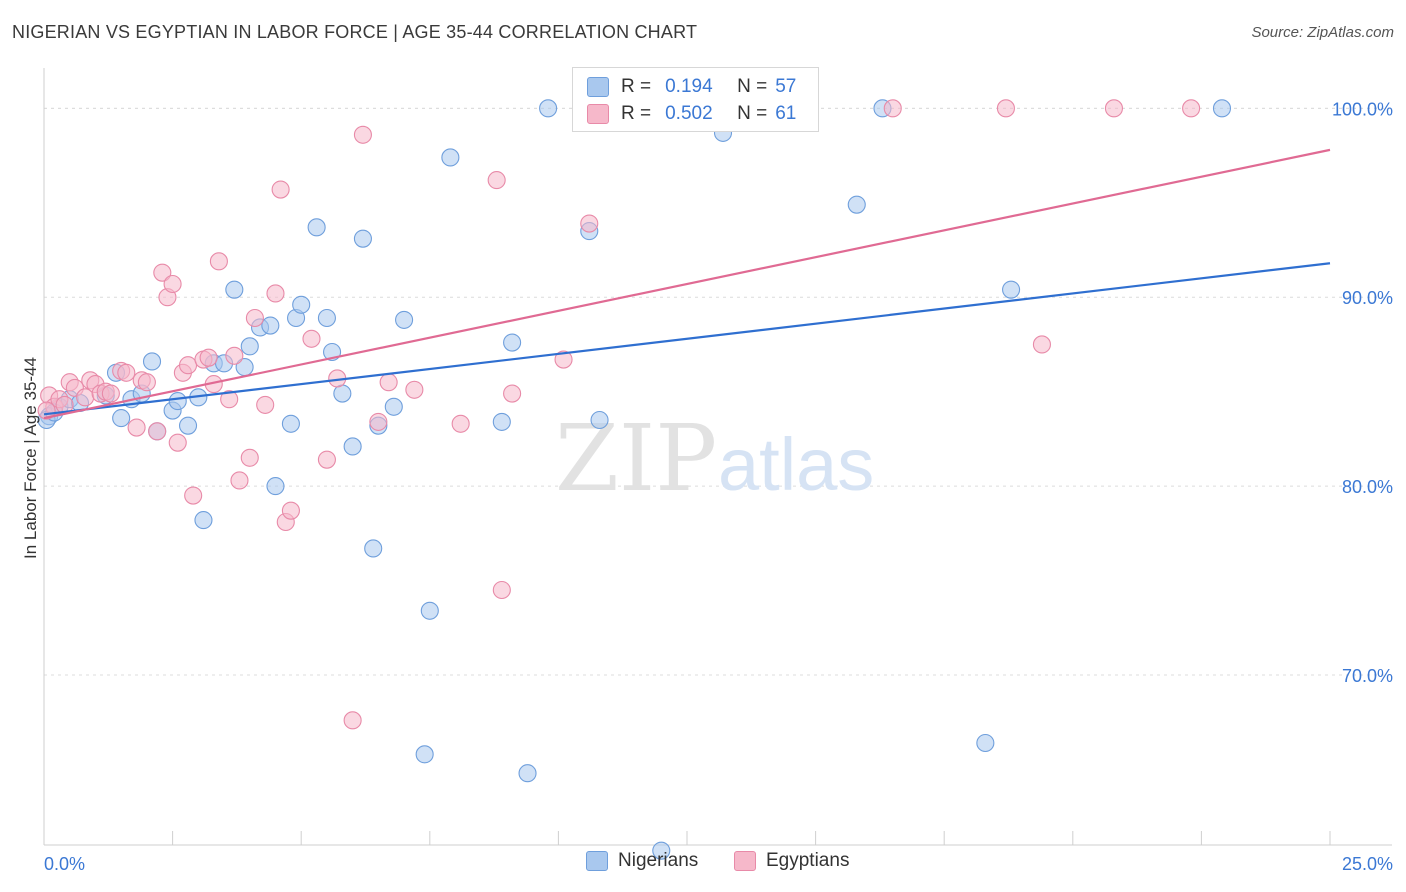 The image size is (1406, 892). Describe the element at coordinates (786, 86) in the screenshot. I see `n-value: 57` at that location.